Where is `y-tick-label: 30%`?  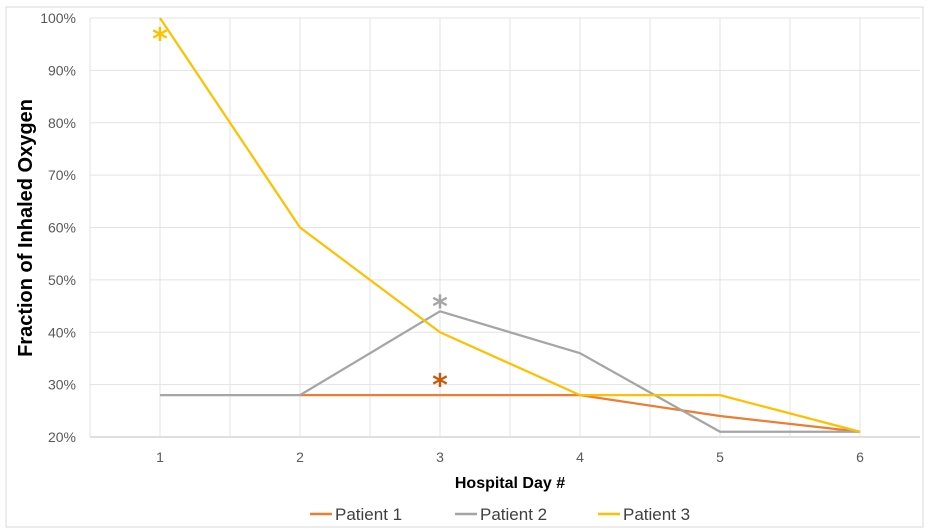
y-tick-label: 30% is located at coordinates (62, 385).